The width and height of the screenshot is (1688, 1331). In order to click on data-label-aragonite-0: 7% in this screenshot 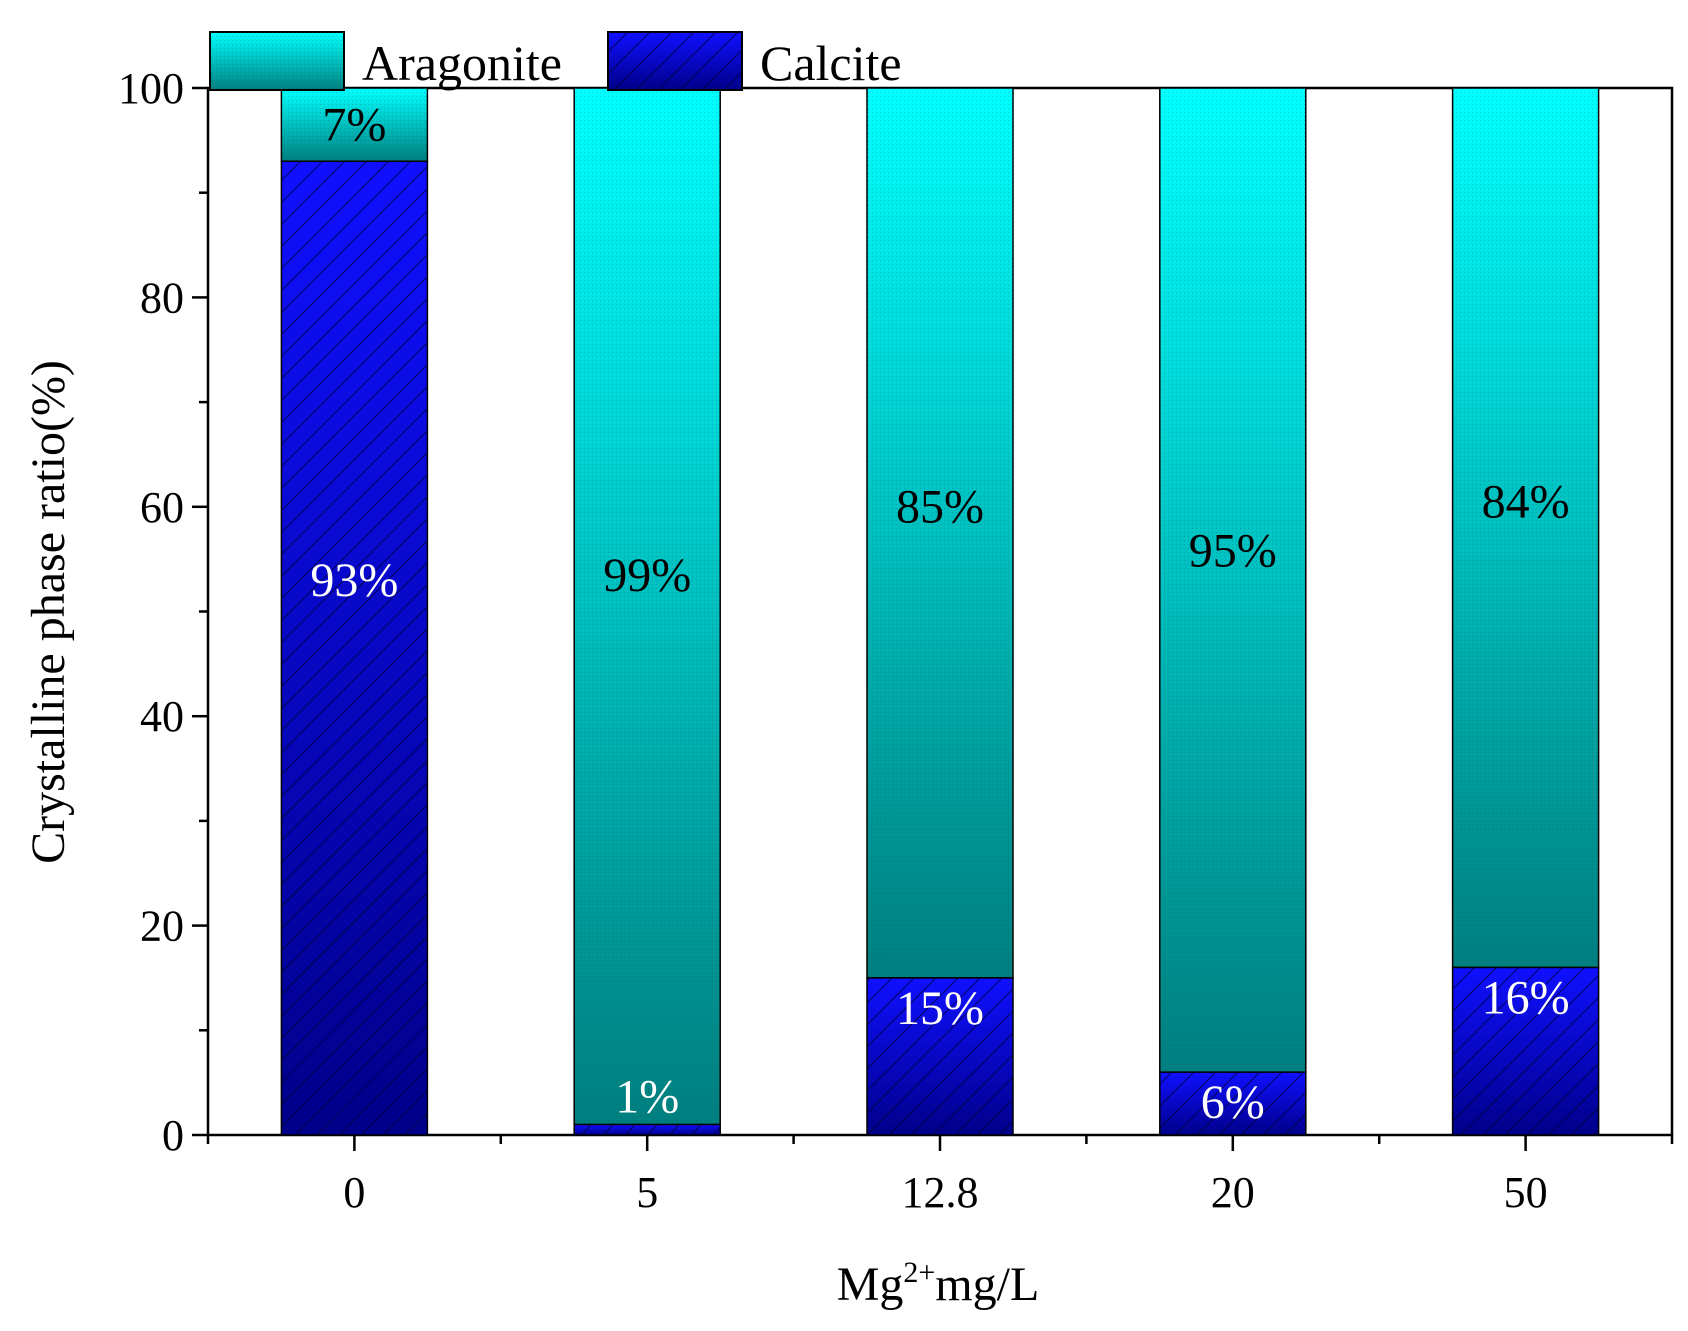, I will do `click(354, 125)`.